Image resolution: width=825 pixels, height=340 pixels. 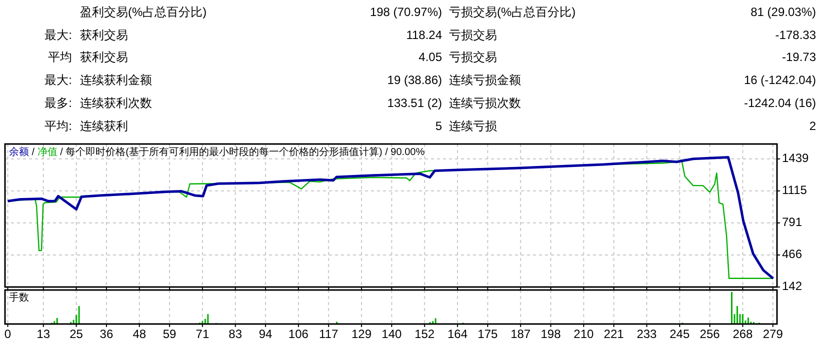 I want to click on x-tick-label: 25, so click(x=77, y=333).